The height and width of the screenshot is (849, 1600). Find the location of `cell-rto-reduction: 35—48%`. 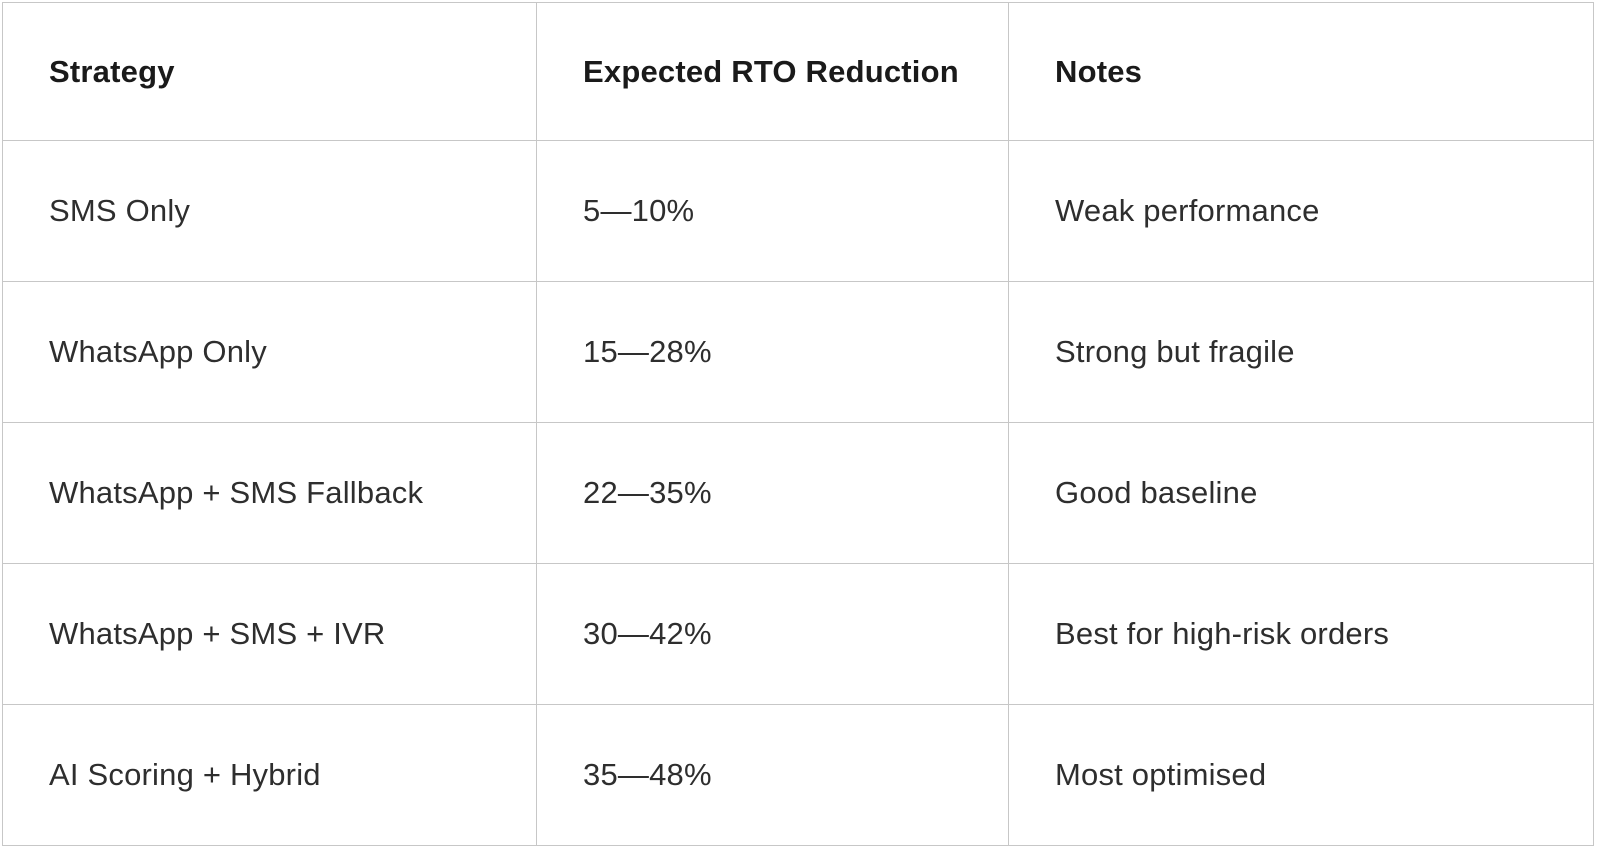

cell-rto-reduction: 35—48% is located at coordinates (772, 775).